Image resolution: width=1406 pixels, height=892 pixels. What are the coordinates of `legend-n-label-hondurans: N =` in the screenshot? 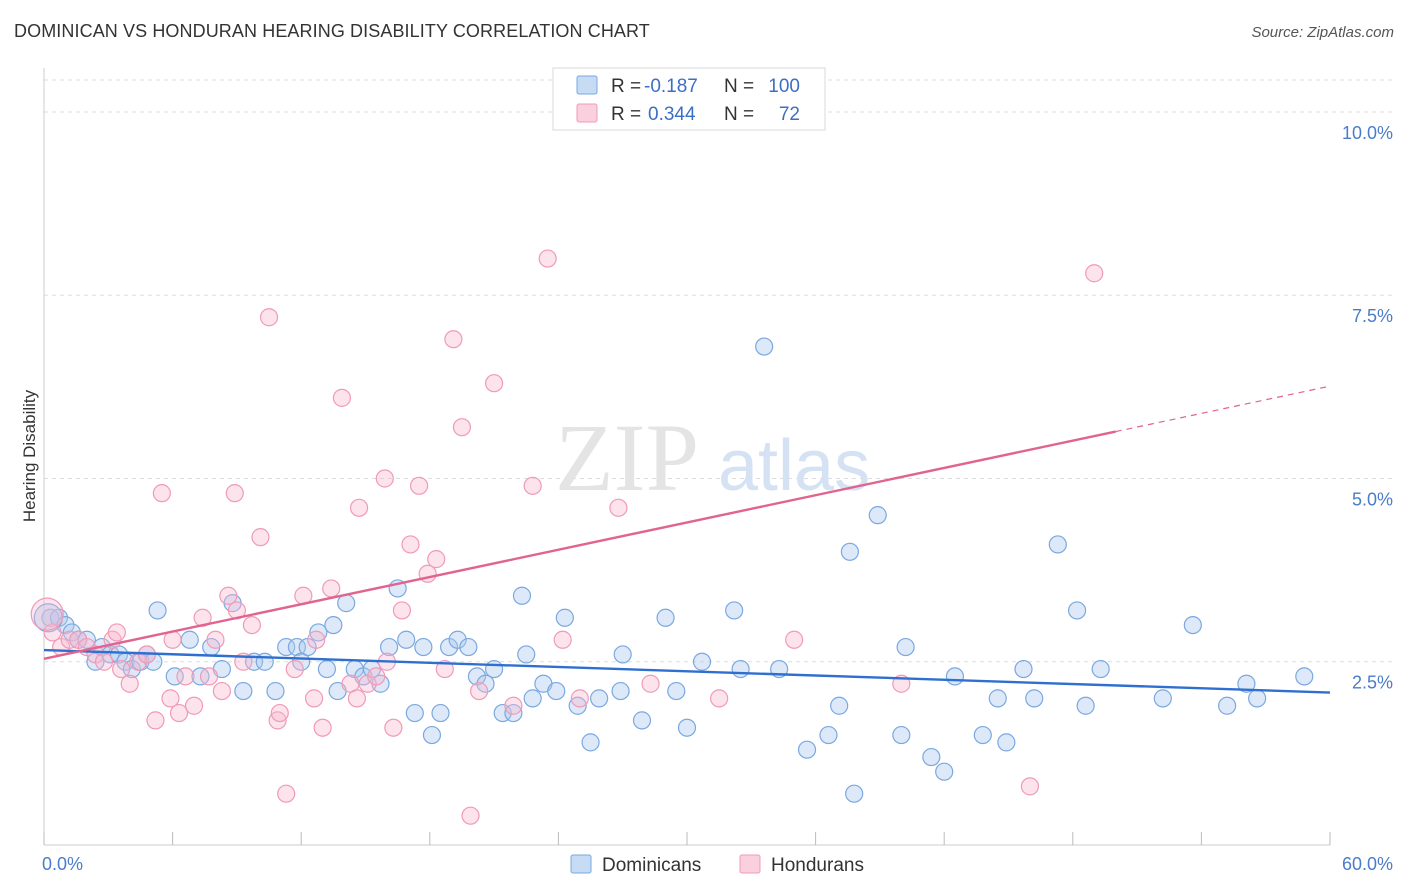 It's located at (739, 114).